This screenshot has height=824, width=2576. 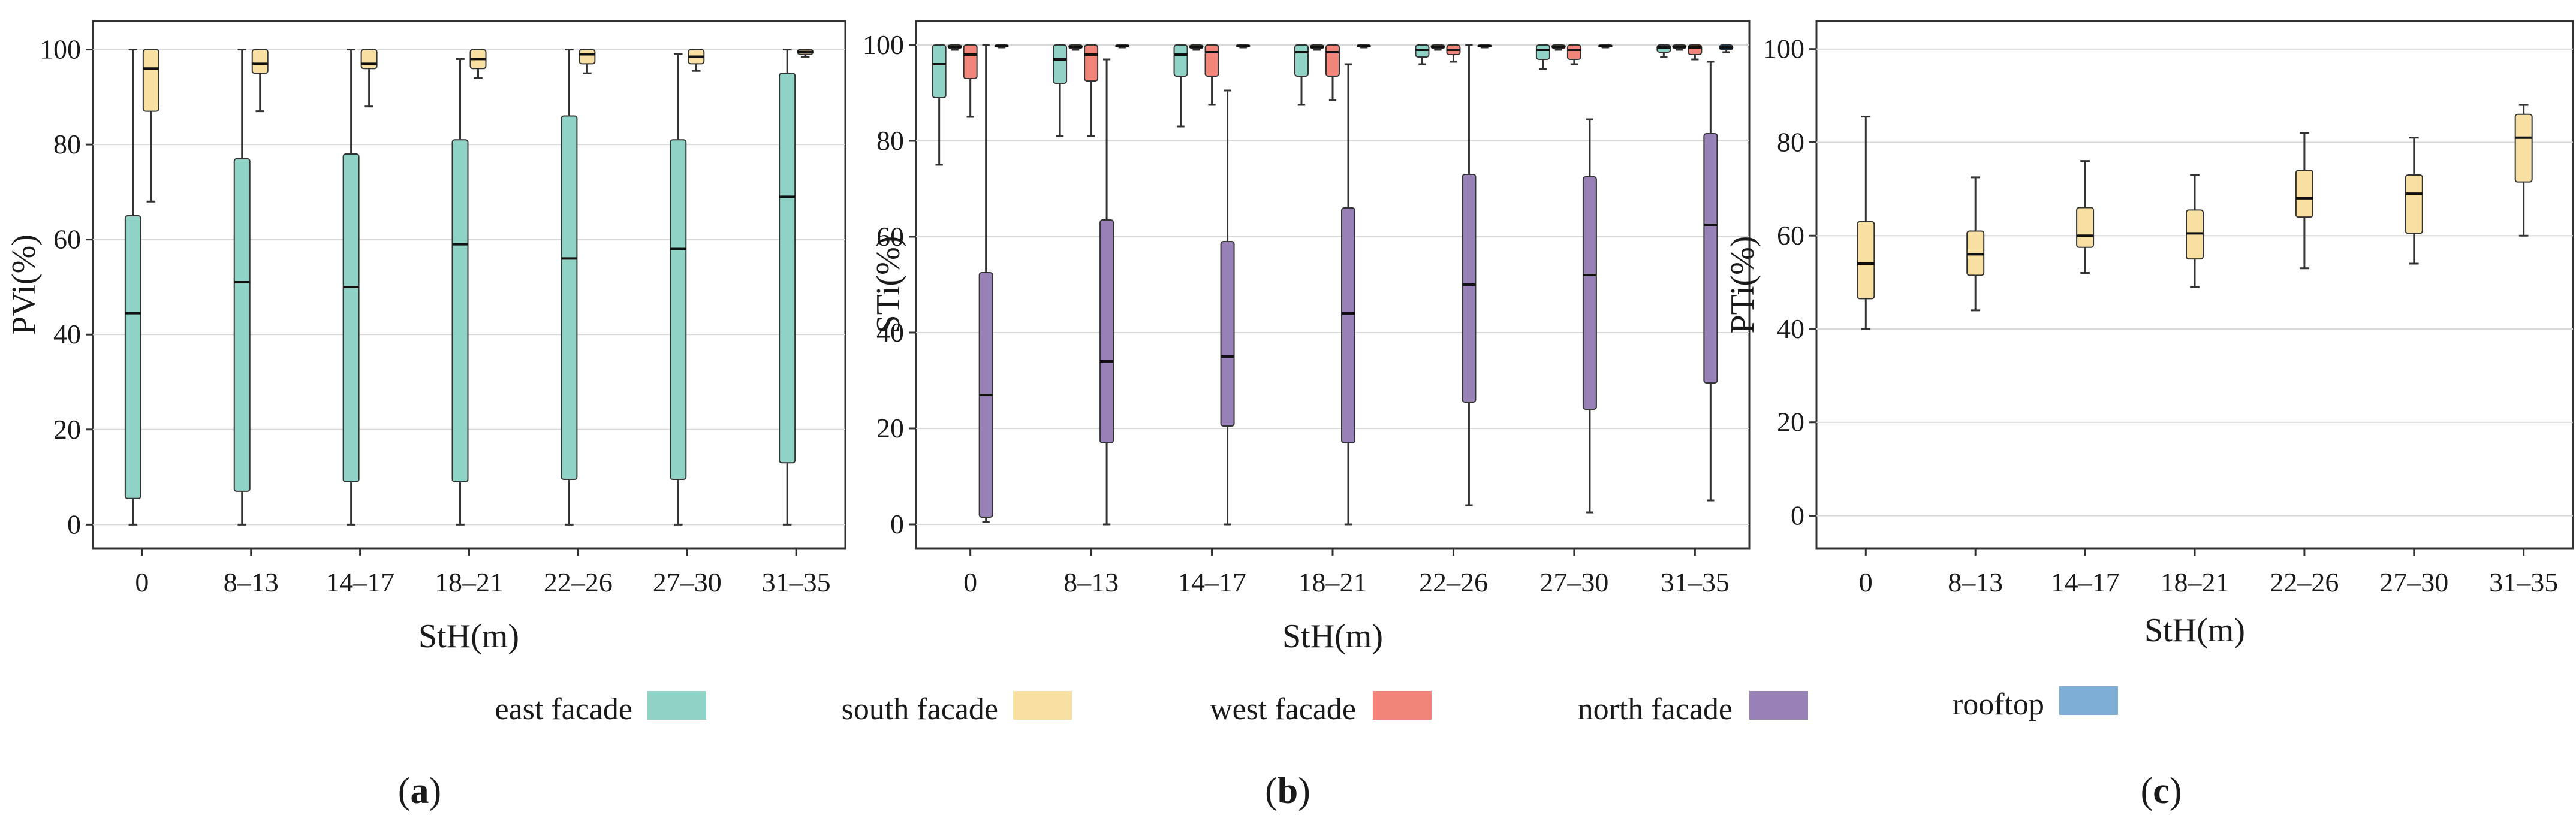 I want to click on panel-a-x-tick-label: 14–17, so click(x=360, y=582).